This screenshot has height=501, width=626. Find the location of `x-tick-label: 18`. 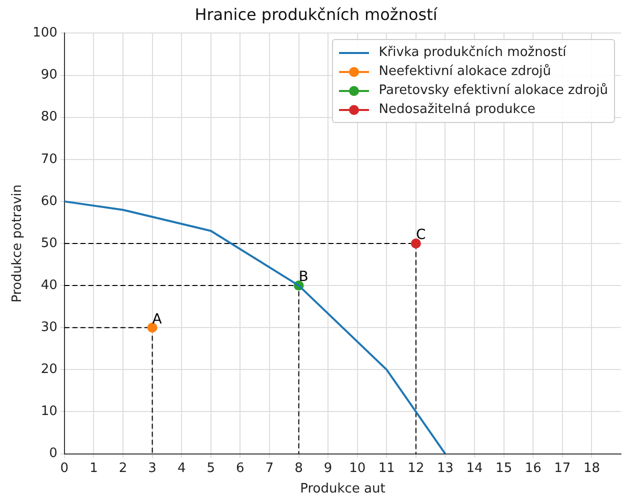

x-tick-label: 18 is located at coordinates (591, 468).